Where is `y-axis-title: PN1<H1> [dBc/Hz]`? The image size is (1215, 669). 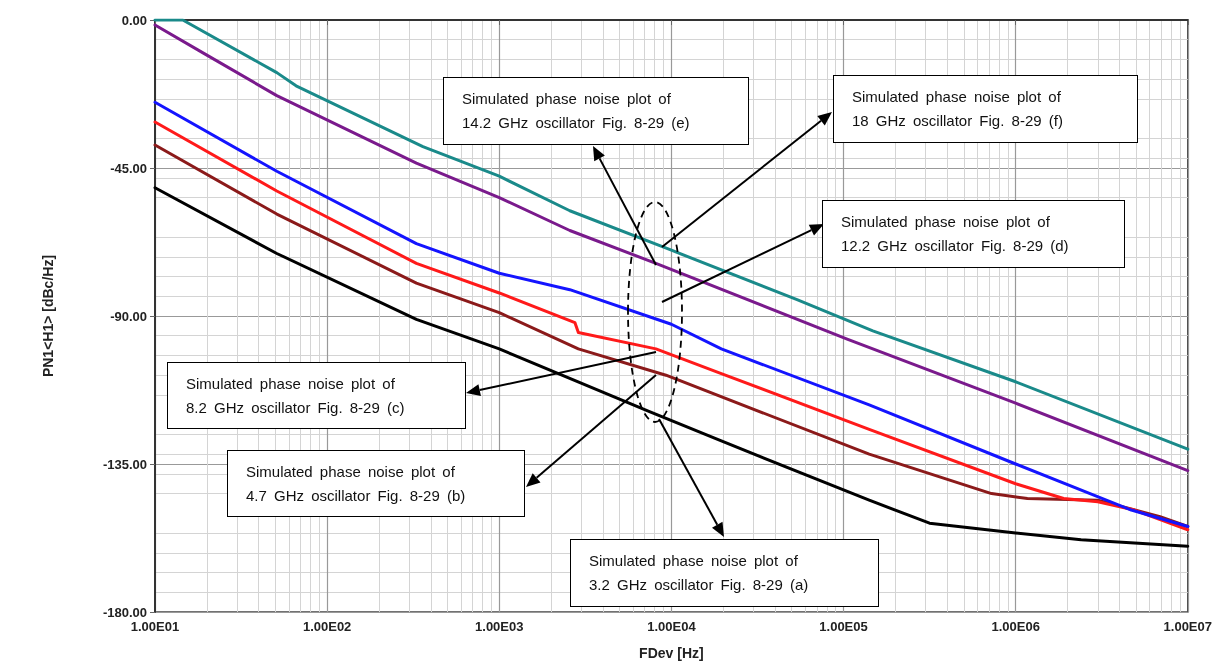
y-axis-title: PN1<H1> [dBc/Hz] is located at coordinates (48, 316).